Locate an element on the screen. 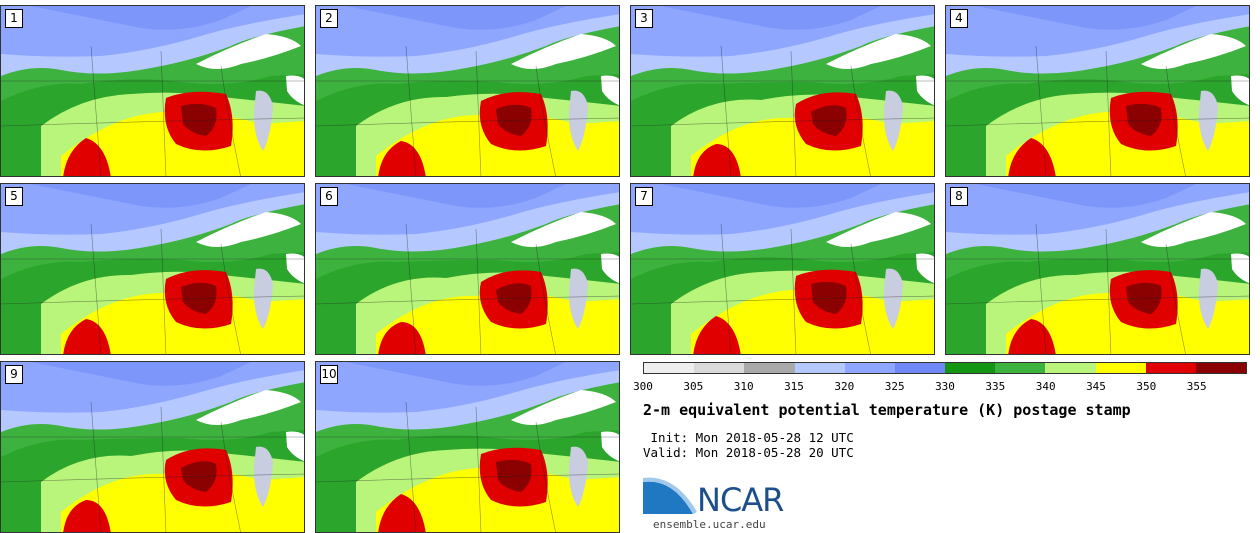 This screenshot has width=1260, height=533. colorbar is located at coordinates (945, 368).